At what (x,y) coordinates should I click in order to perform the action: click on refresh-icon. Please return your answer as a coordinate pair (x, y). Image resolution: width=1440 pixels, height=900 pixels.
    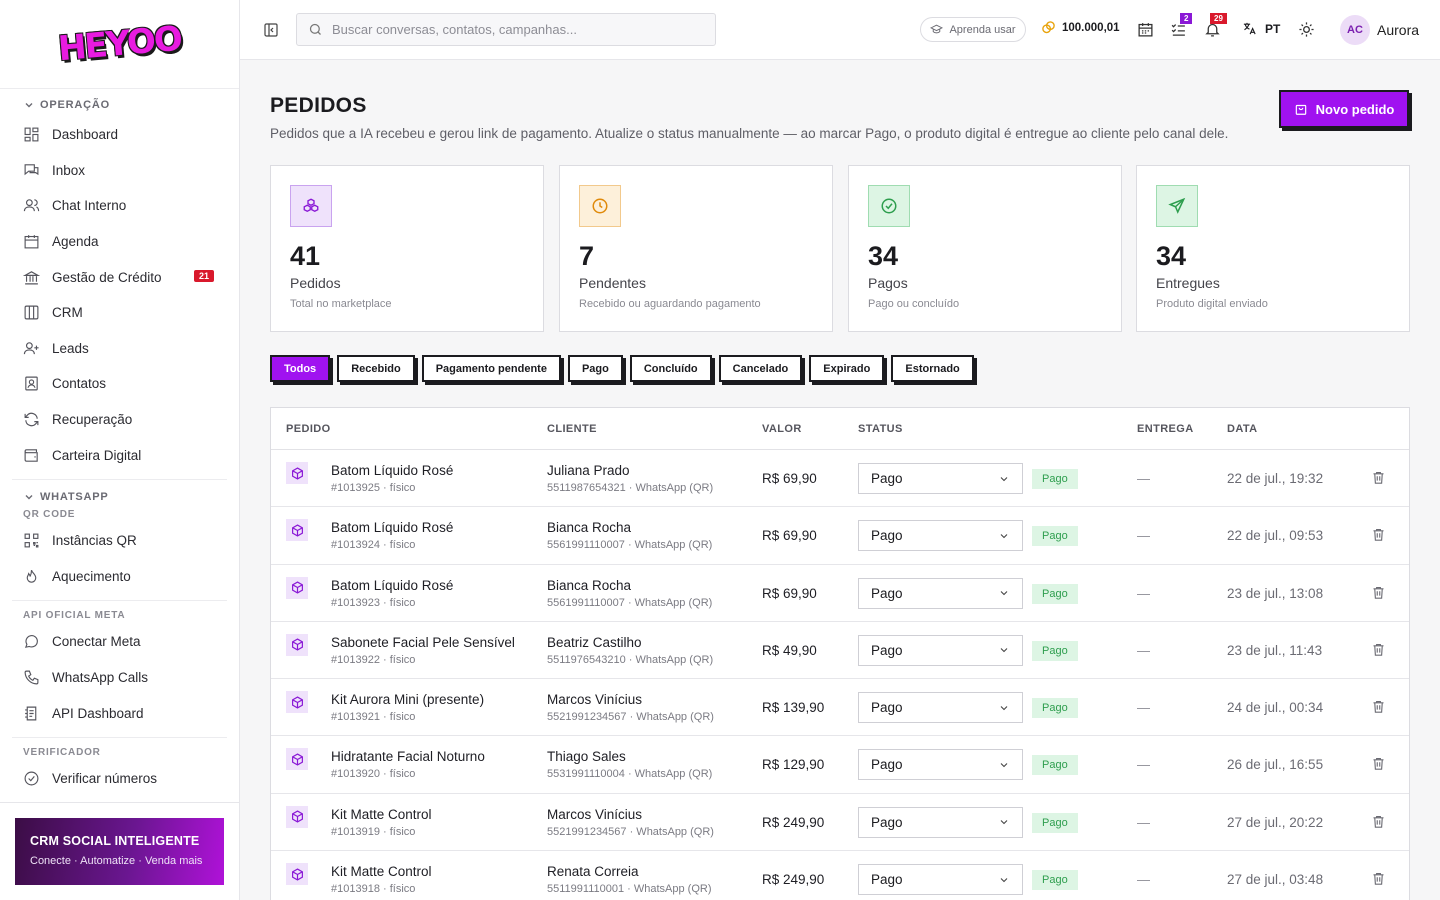
    Looking at the image, I should click on (31, 419).